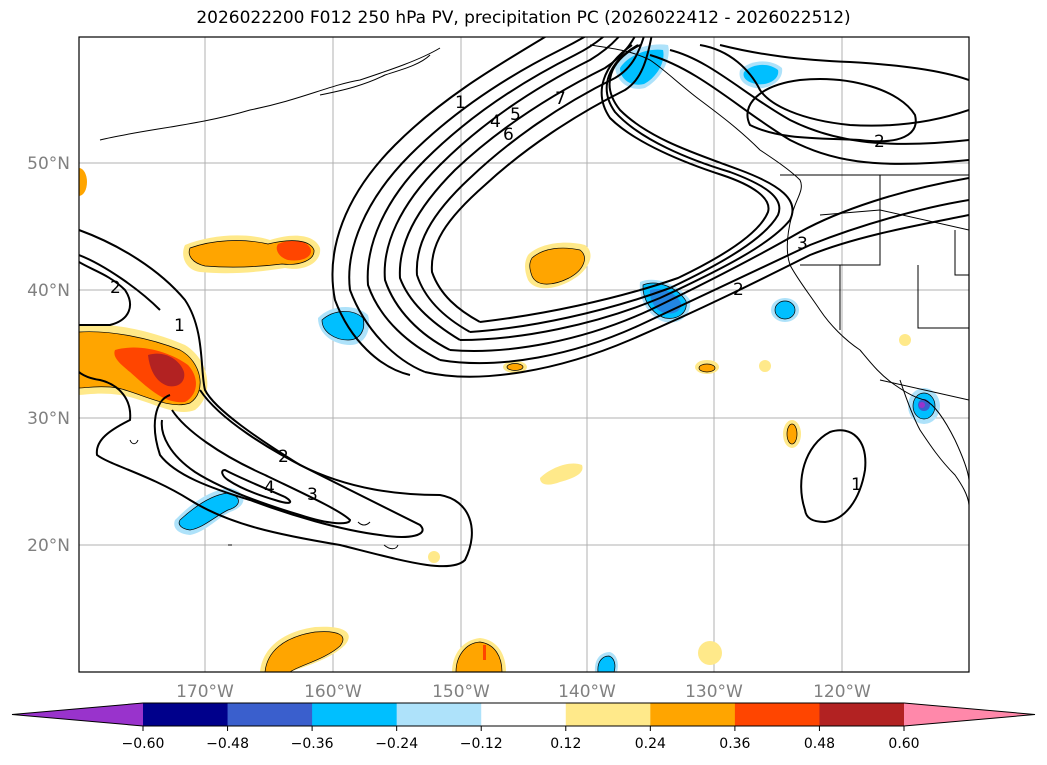 This screenshot has height=765, width=1047. I want to click on latitude-labels: 50°N 40°N 30°N 20°N, so click(48, 355).